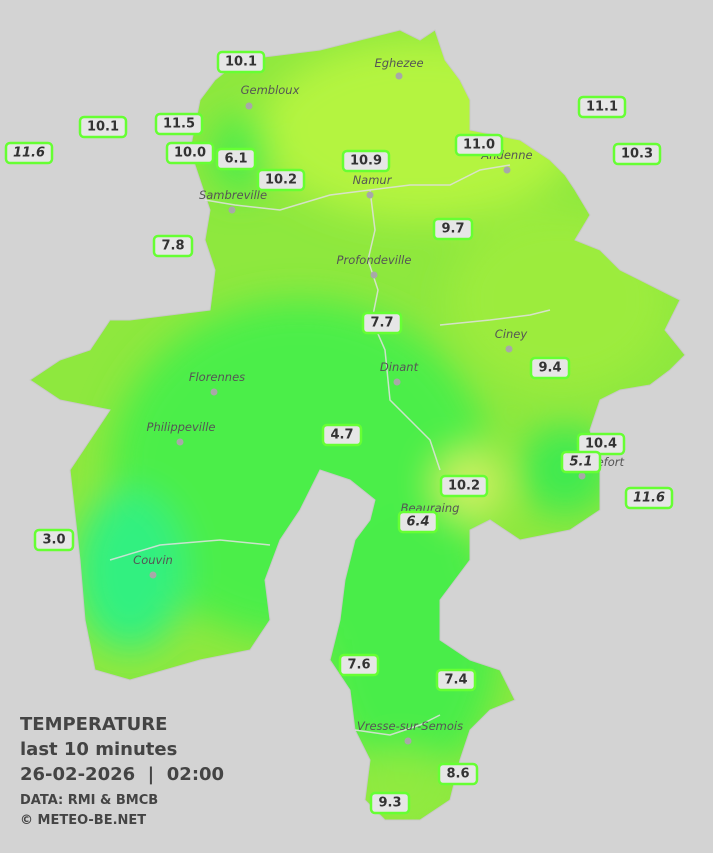 The width and height of the screenshot is (713, 853). I want to click on station-value: 11.0, so click(479, 145).